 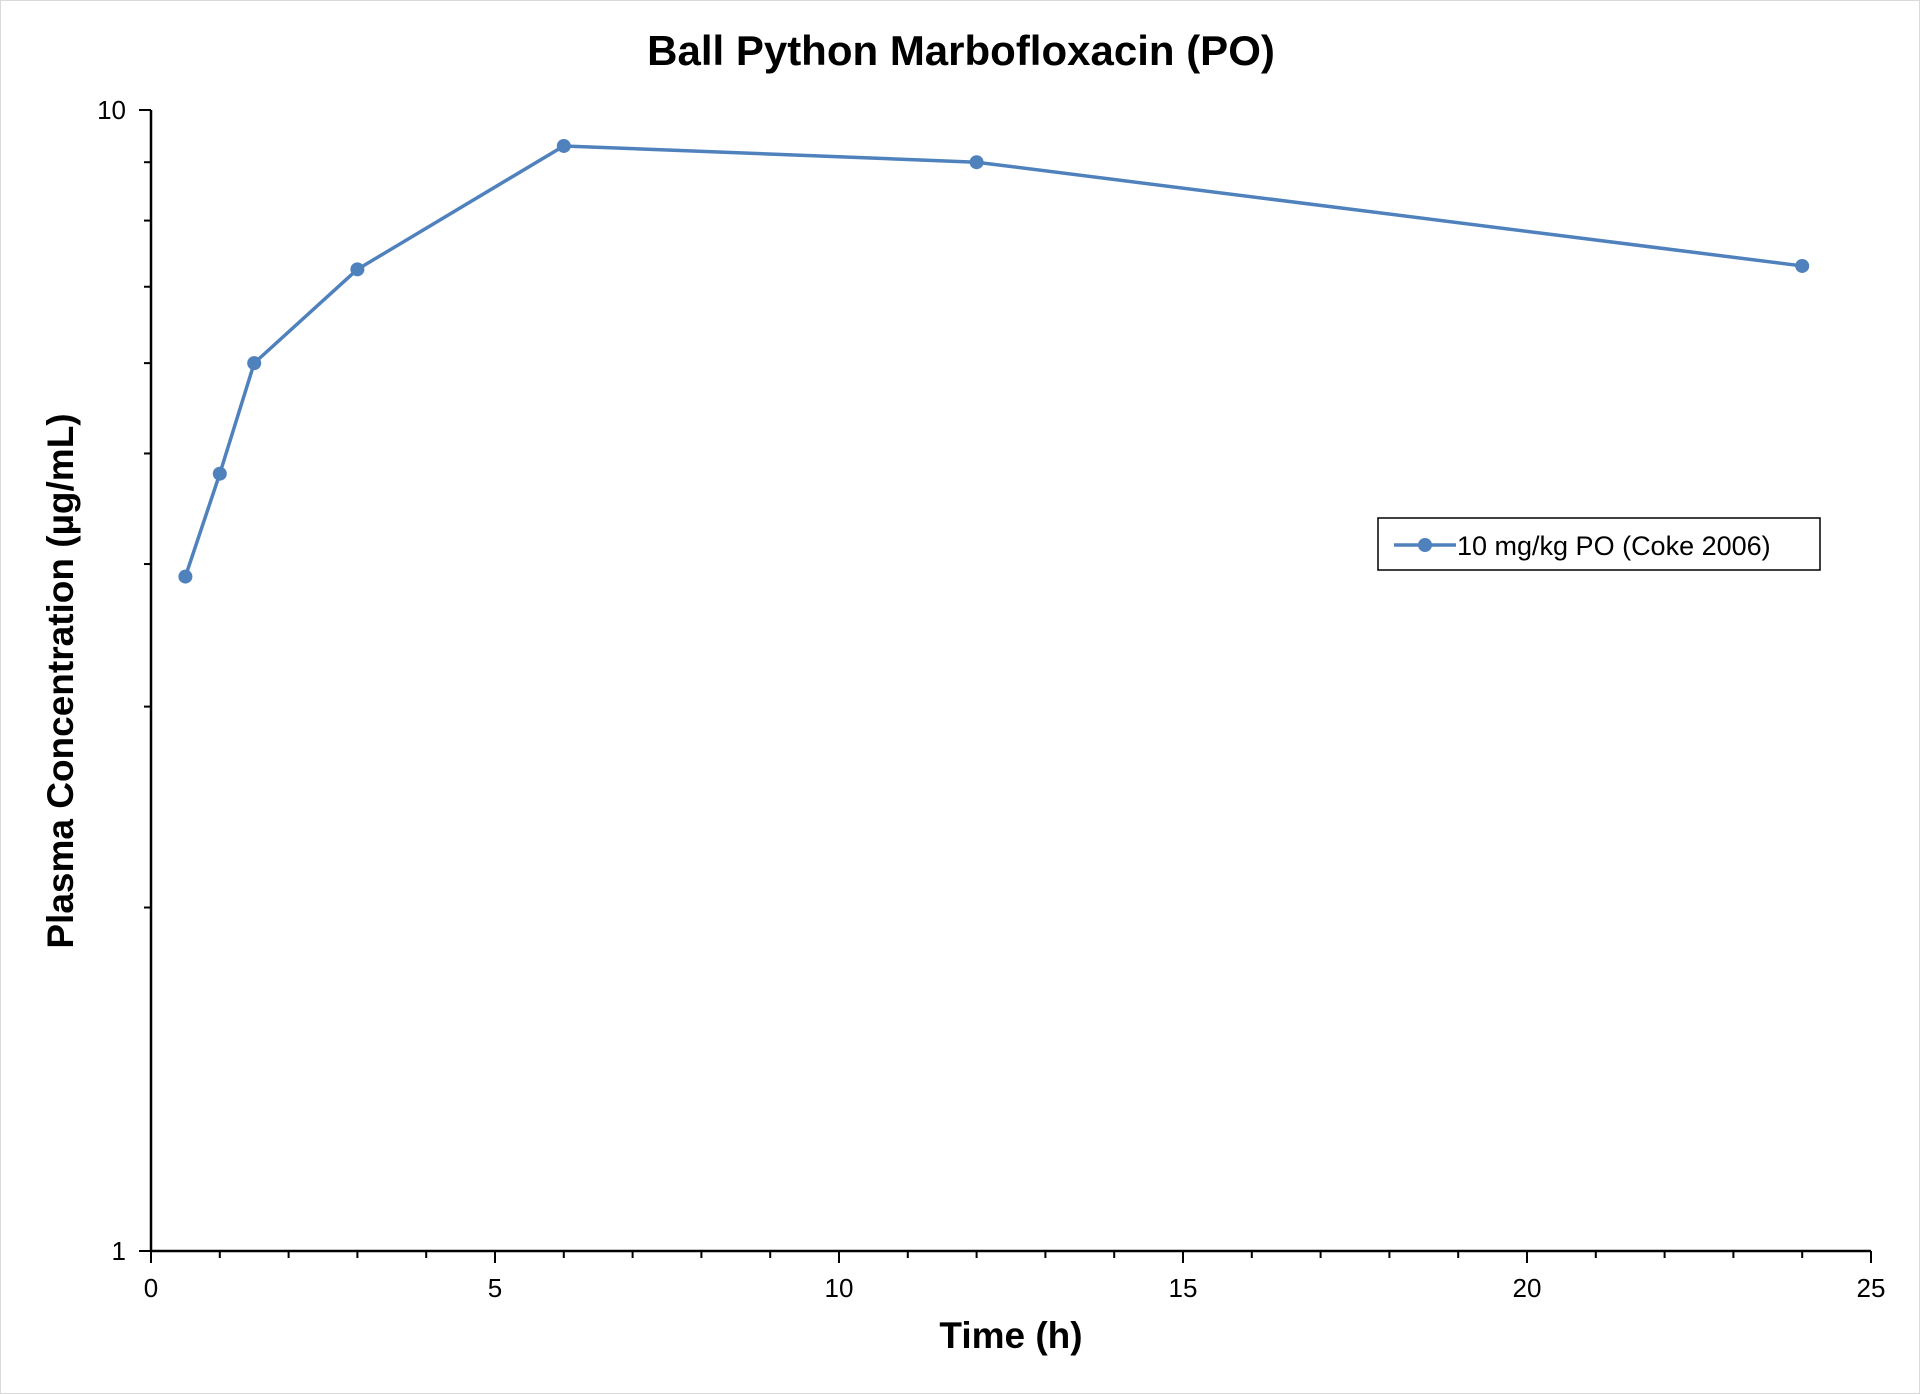 What do you see at coordinates (1527, 1288) in the screenshot?
I see `x-tick-label: 20` at bounding box center [1527, 1288].